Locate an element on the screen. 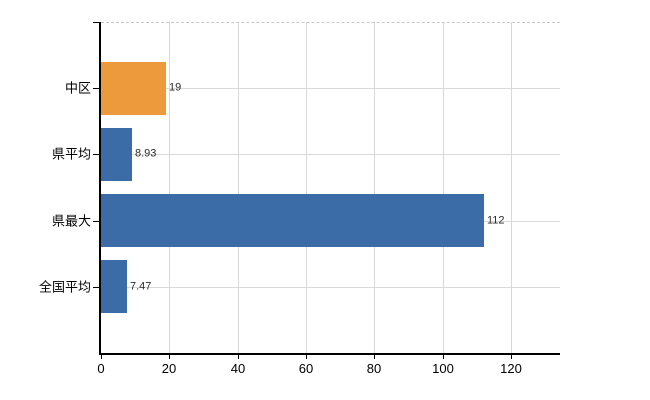  value-label: 19 is located at coordinates (175, 87).